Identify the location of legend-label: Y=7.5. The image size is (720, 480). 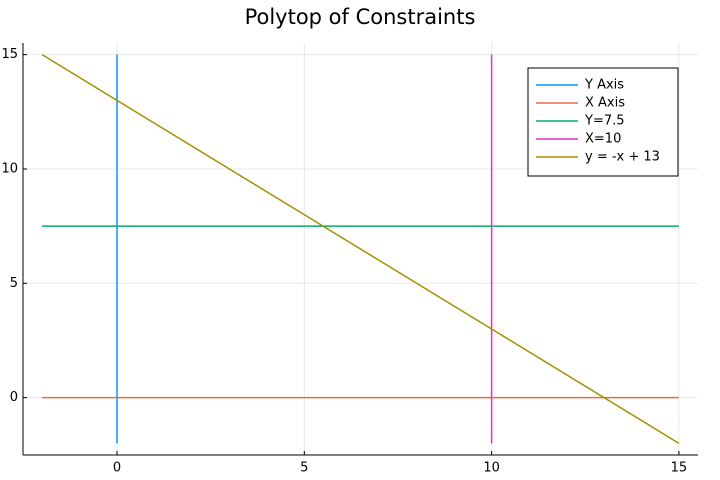
(604, 121).